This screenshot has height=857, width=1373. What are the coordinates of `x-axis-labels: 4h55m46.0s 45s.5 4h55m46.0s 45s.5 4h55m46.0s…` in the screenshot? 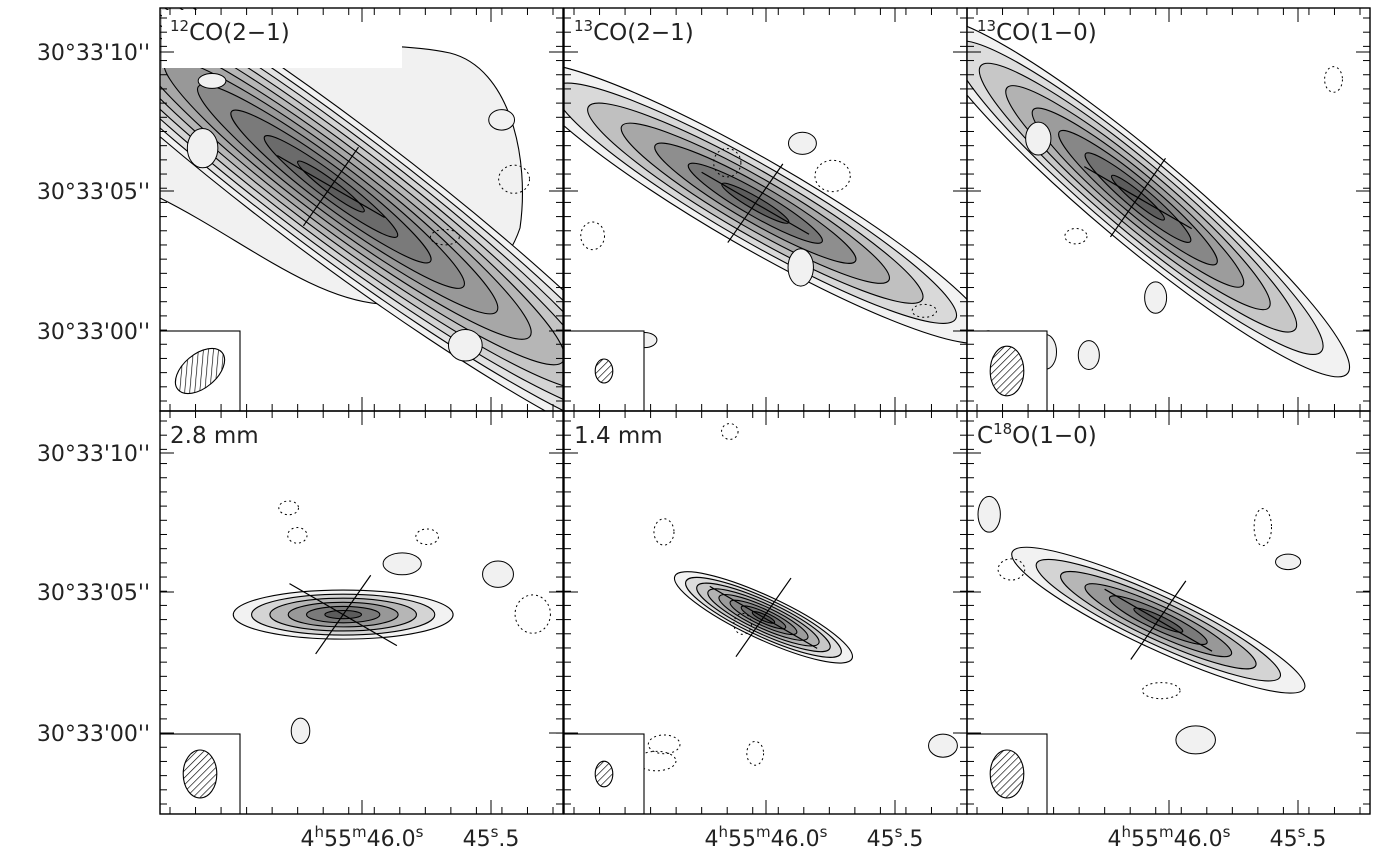 It's located at (814, 837).